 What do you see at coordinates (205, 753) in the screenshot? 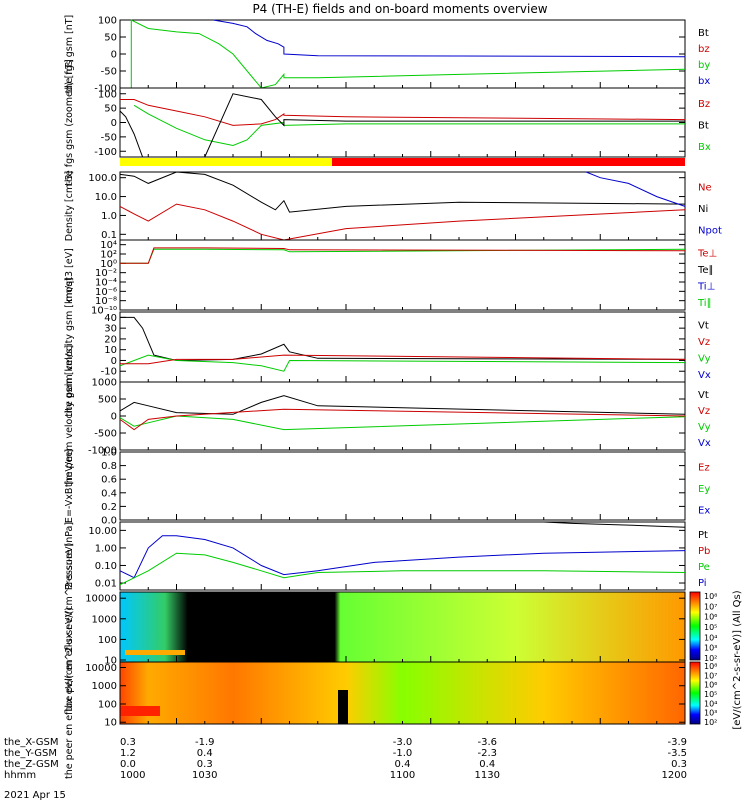
I see `ephem-value: 0.4` at bounding box center [205, 753].